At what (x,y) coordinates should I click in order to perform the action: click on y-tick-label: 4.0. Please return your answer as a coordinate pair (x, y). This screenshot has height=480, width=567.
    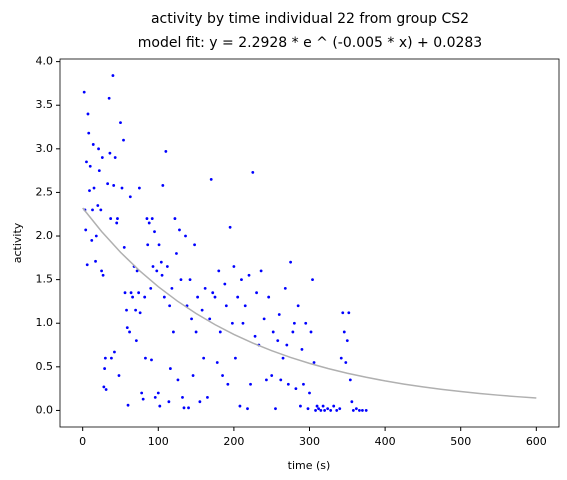
    Looking at the image, I should click on (45, 61).